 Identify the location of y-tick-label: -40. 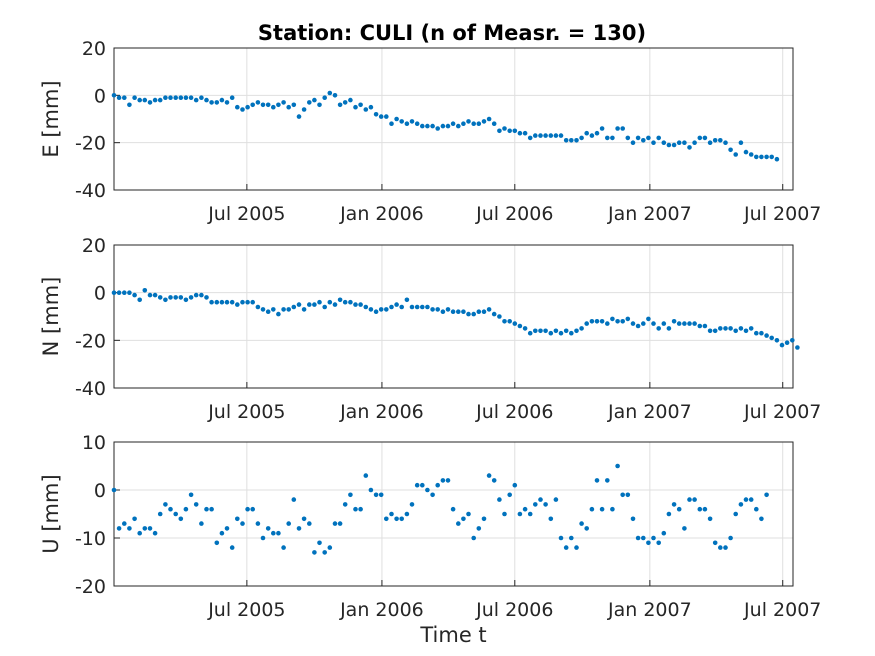
(90, 389).